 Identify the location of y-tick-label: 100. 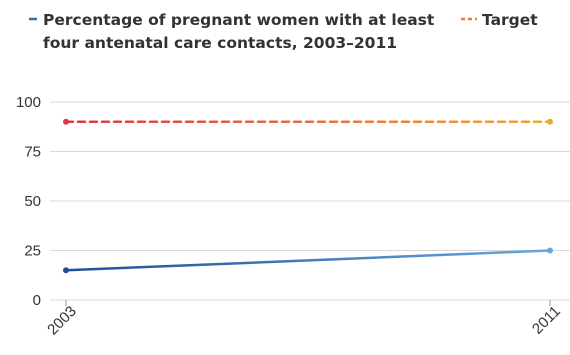
(28, 102).